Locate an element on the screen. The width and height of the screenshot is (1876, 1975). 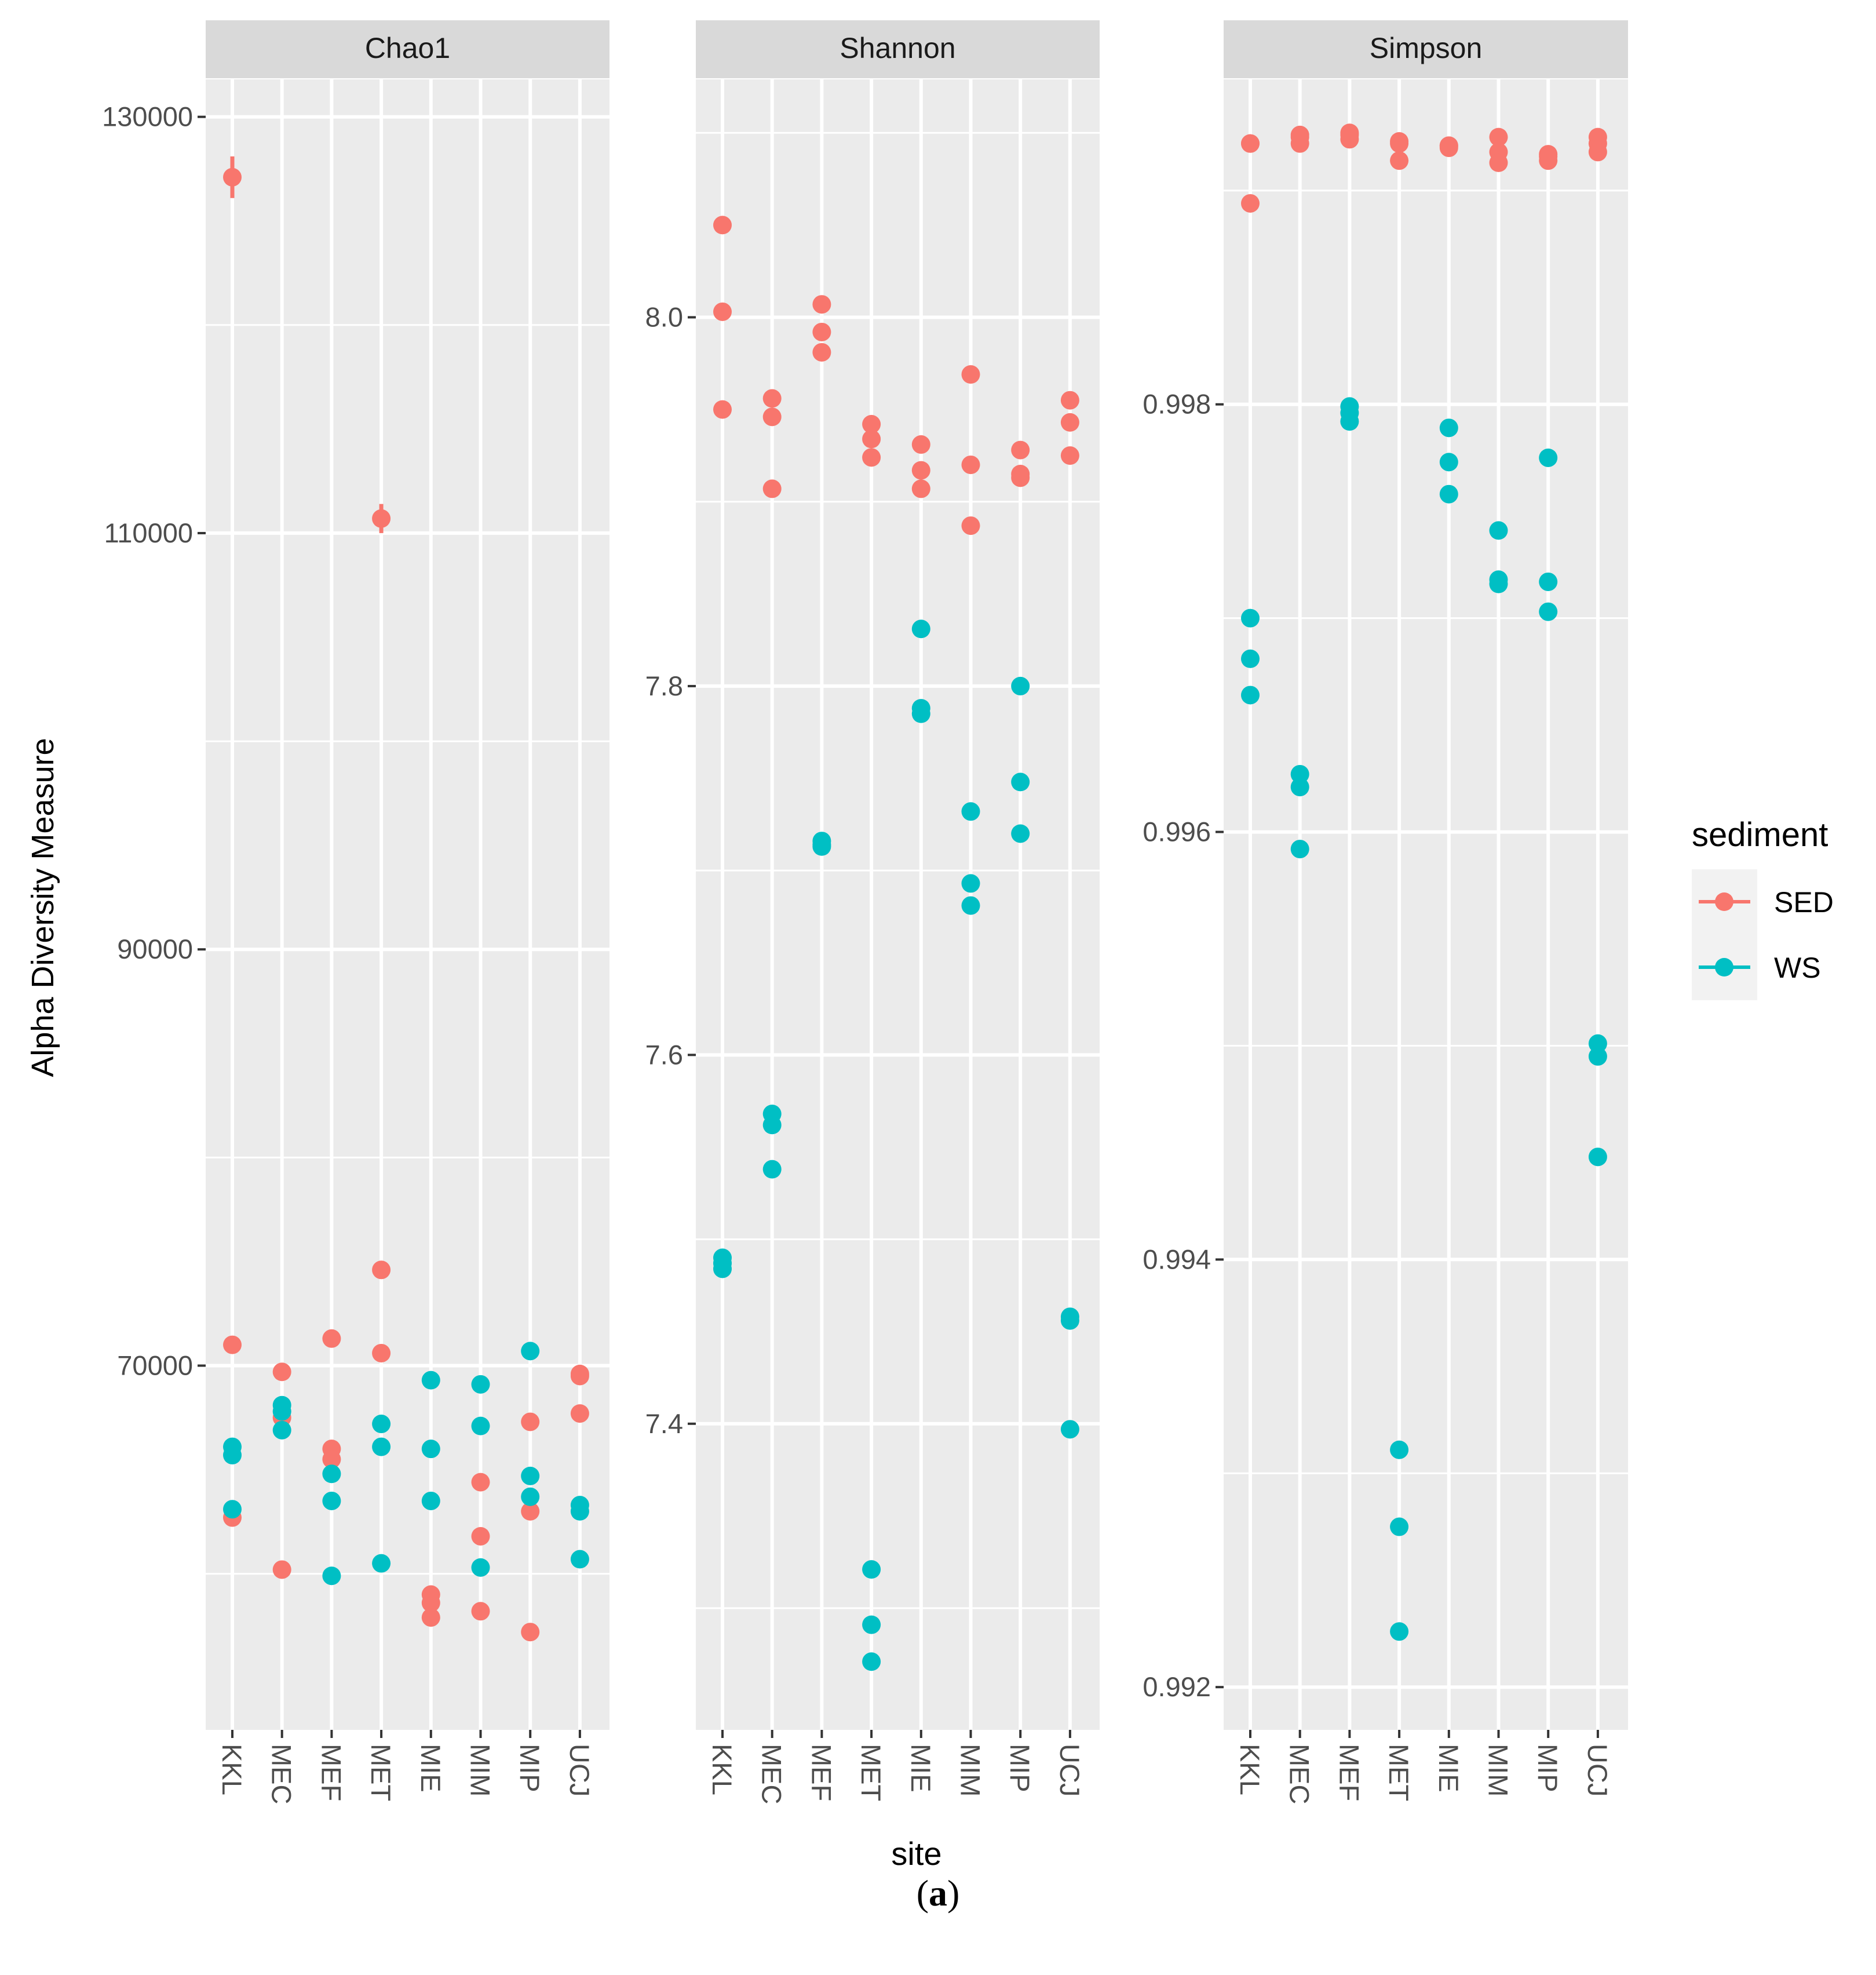
legend-entry-label: WS is located at coordinates (1797, 968).